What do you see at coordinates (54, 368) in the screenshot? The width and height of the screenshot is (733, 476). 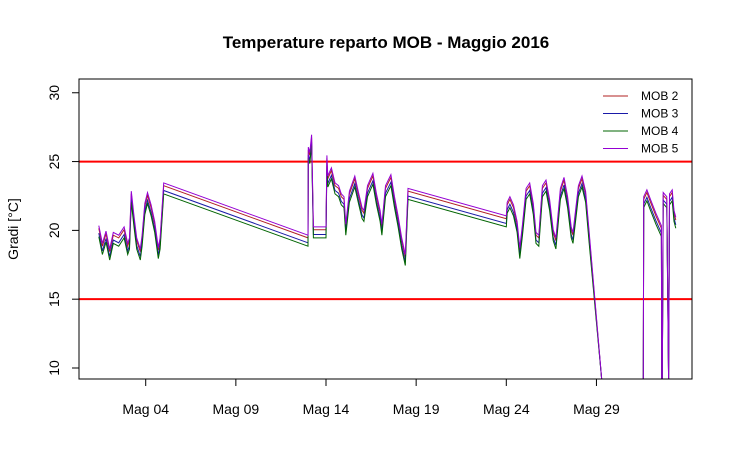 I see `y-tick-label: 10` at bounding box center [54, 368].